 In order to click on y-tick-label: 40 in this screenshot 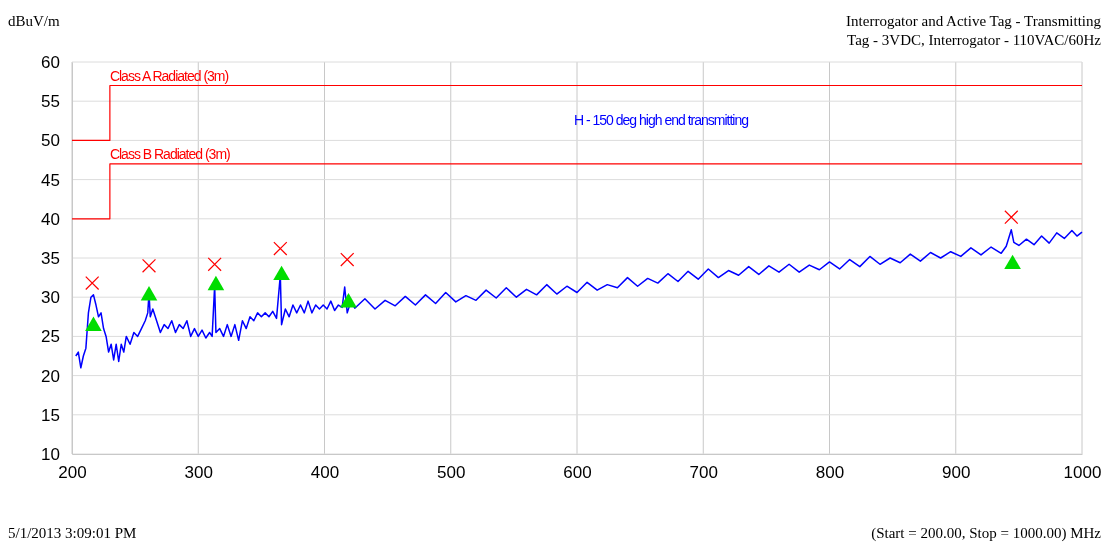, I will do `click(50, 219)`.